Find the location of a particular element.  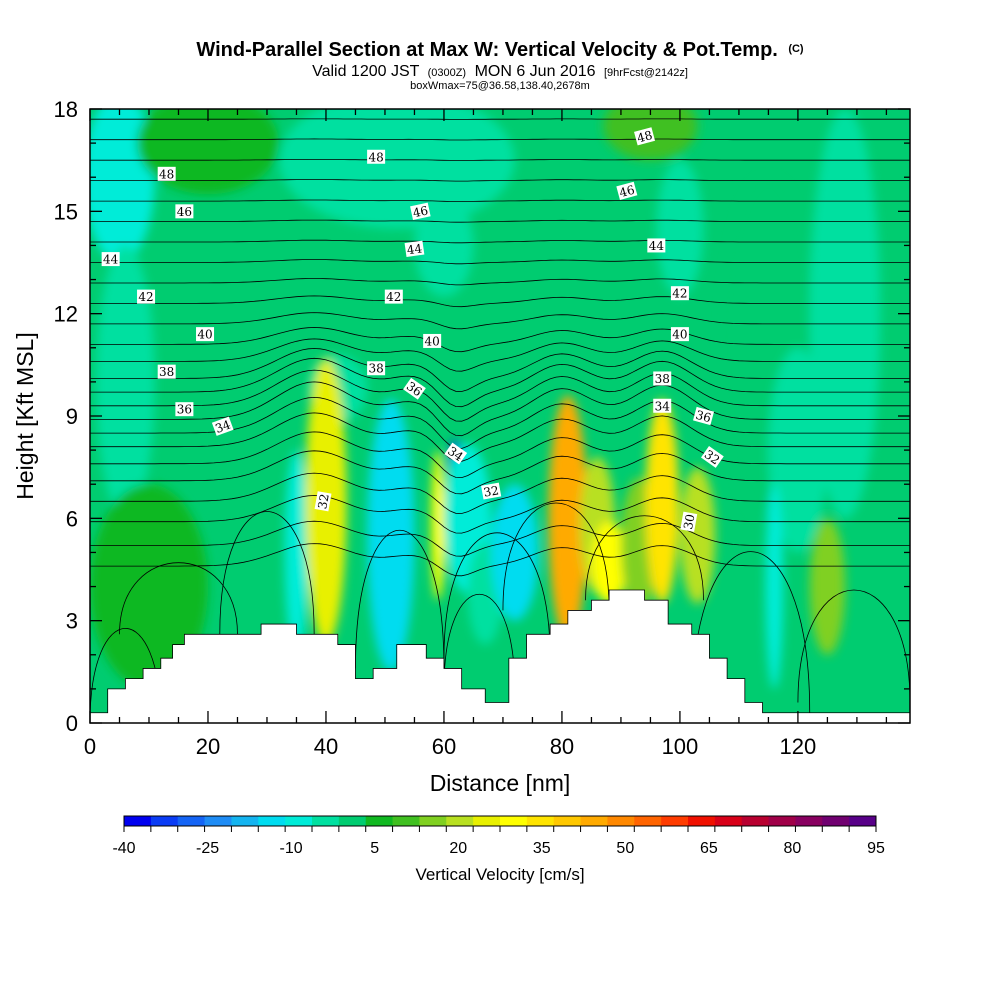

x-tick-label: 20 is located at coordinates (208, 746).